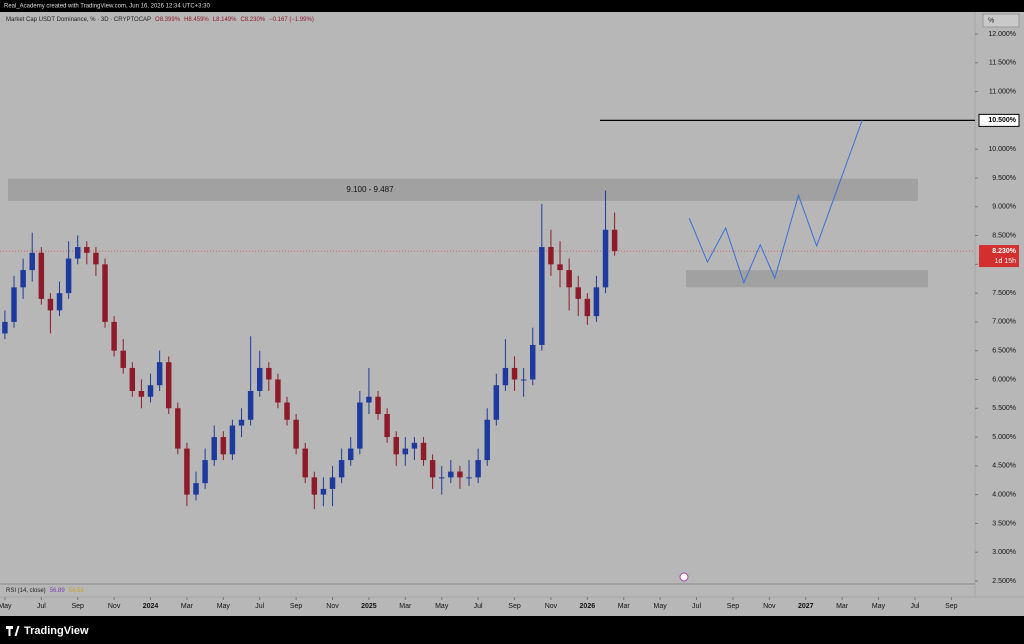 Image resolution: width=1024 pixels, height=644 pixels. I want to click on unit-label: %, so click(991, 20).